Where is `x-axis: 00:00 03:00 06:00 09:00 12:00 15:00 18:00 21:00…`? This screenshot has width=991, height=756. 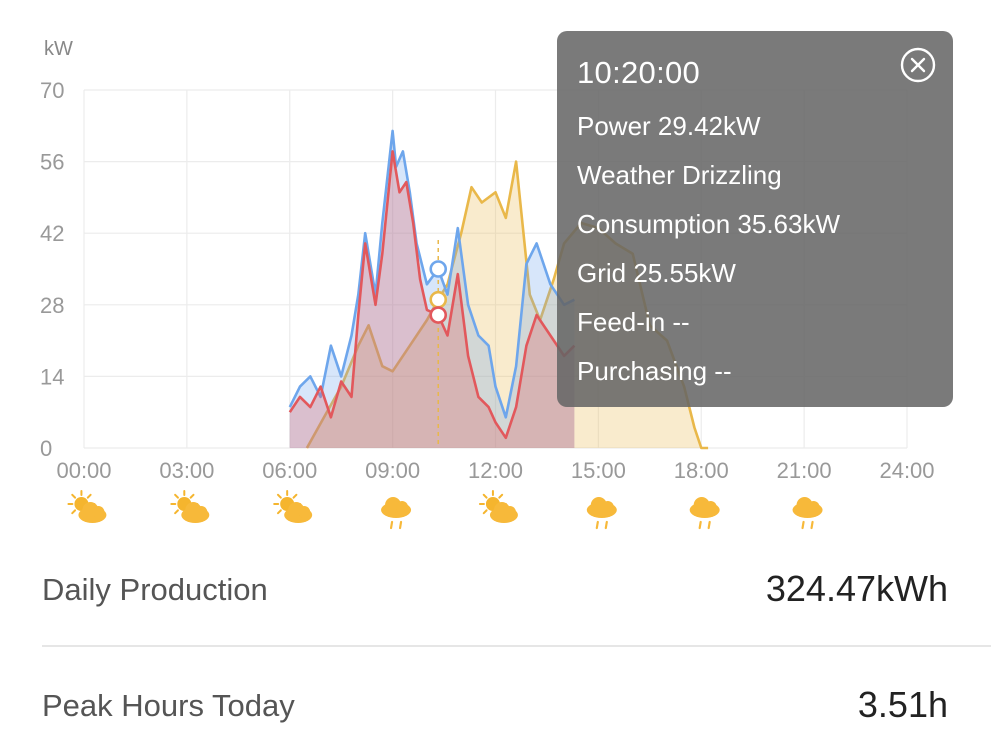
x-axis: 00:00 03:00 06:00 09:00 12:00 15:00 18:00 21:00… is located at coordinates (495, 470).